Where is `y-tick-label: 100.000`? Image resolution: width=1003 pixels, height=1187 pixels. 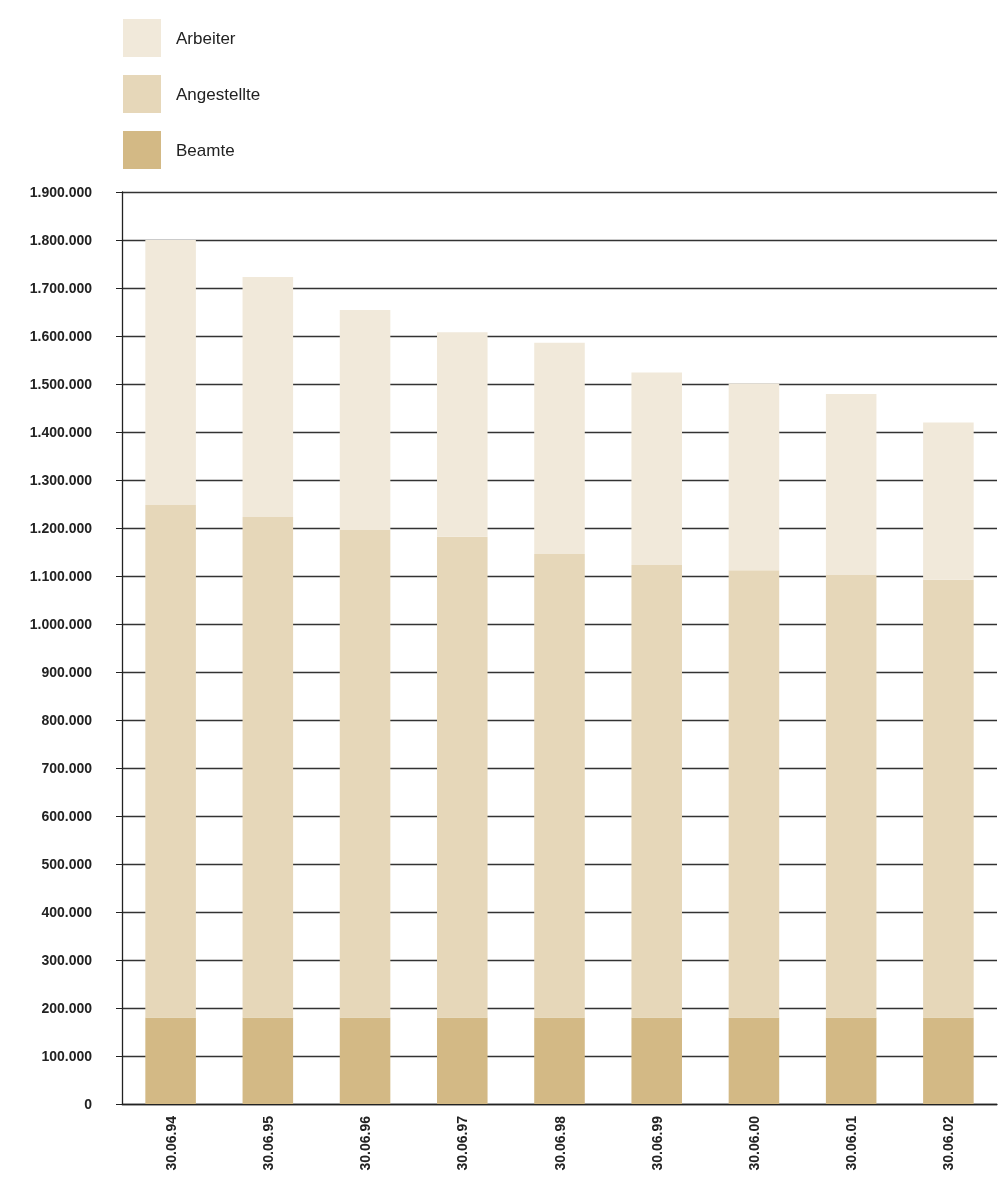 y-tick-label: 100.000 is located at coordinates (67, 1056).